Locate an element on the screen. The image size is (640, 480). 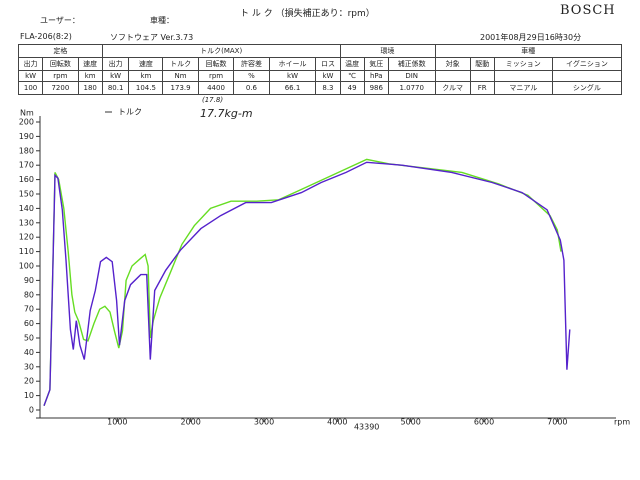
y-tick-label: 60 is located at coordinates (29, 323).